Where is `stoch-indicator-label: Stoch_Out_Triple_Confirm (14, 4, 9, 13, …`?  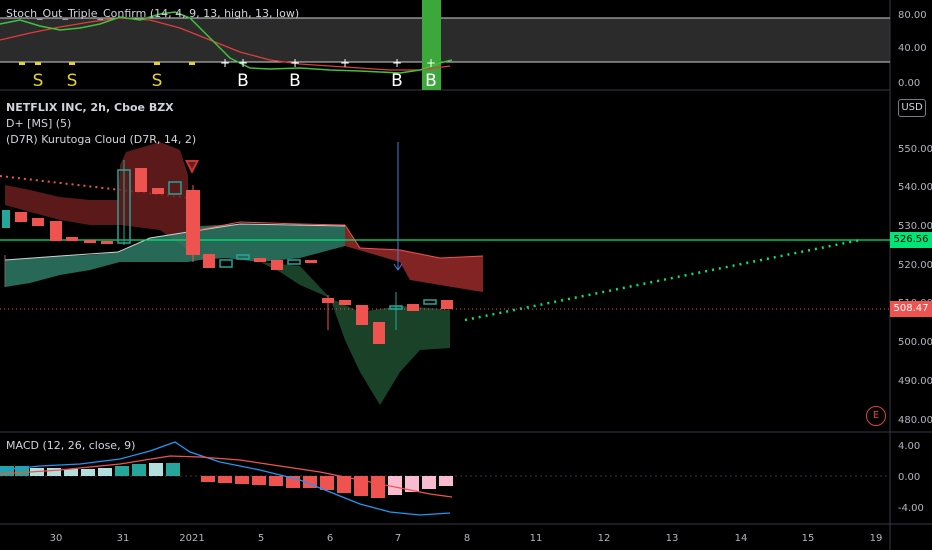 stoch-indicator-label: Stoch_Out_Triple_Confirm (14, 4, 9, 13, … is located at coordinates (153, 13).